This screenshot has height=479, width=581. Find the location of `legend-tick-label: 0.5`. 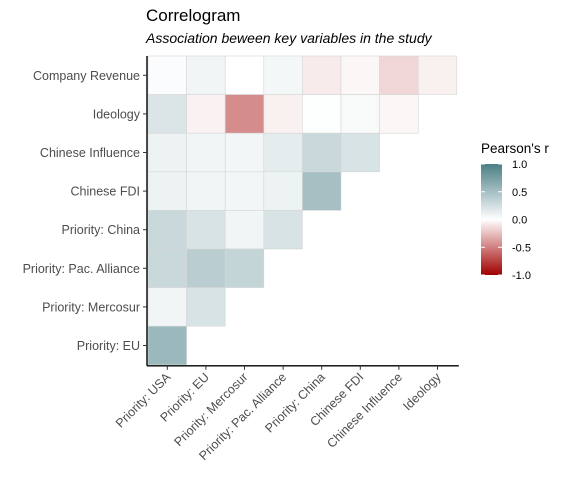

legend-tick-label: 0.5 is located at coordinates (519, 193).